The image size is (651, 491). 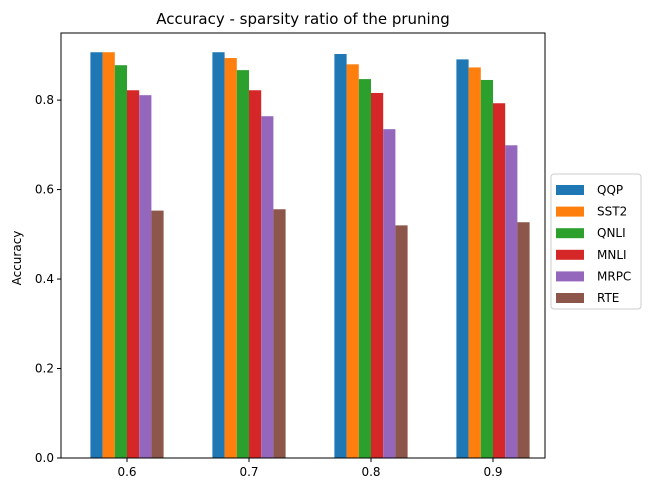 What do you see at coordinates (340, 256) in the screenshot?
I see `bar-qqp-0.8` at bounding box center [340, 256].